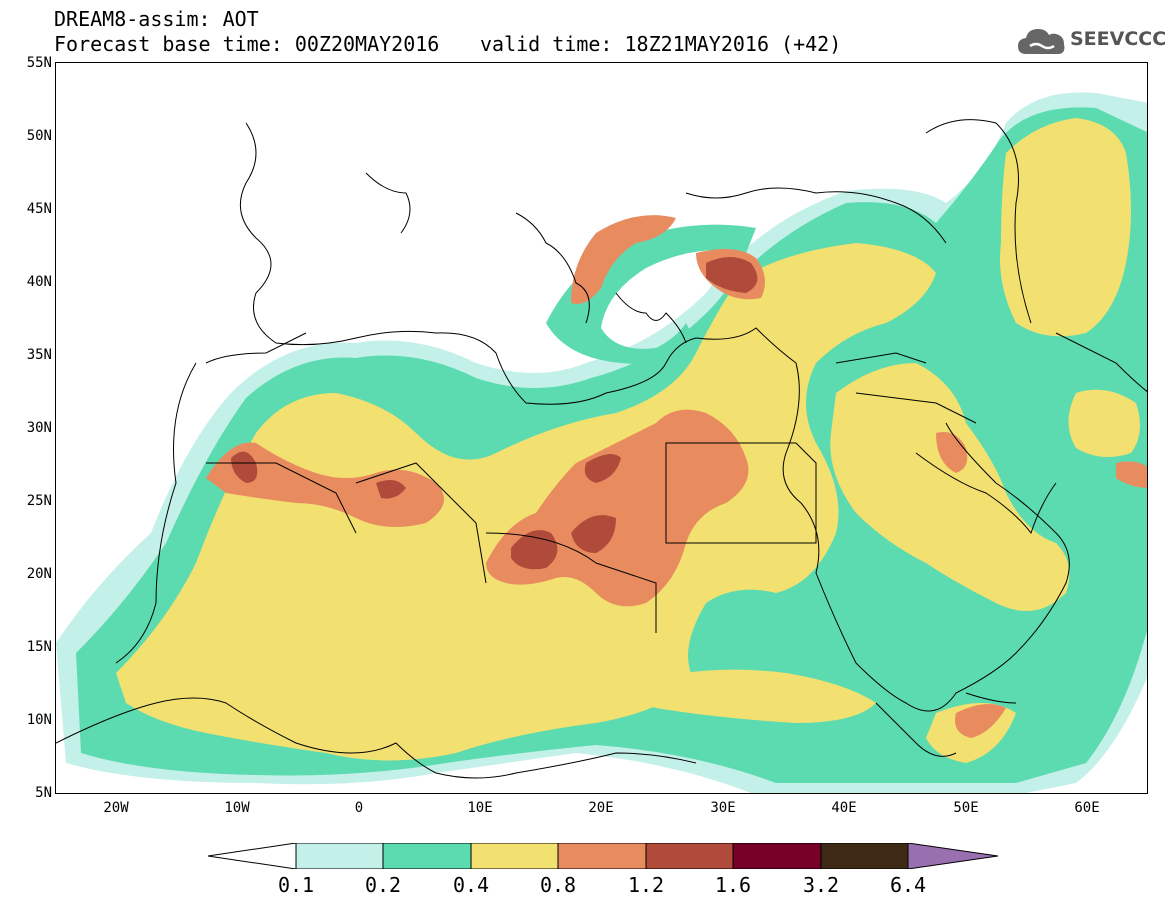 The height and width of the screenshot is (905, 1165). What do you see at coordinates (359, 808) in the screenshot?
I see `lon-label-0: 0` at bounding box center [359, 808].